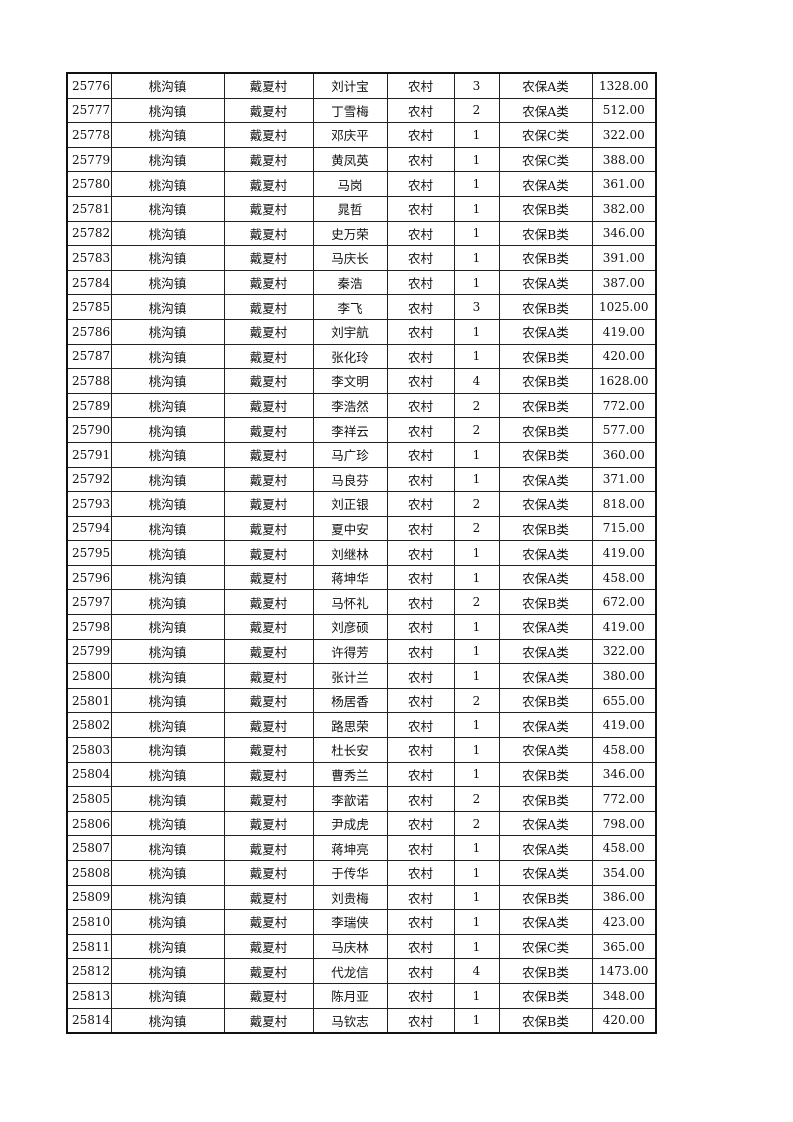 The height and width of the screenshot is (1122, 793). Describe the element at coordinates (350, 627) in the screenshot. I see `name-cell: 刘彦硕` at that location.